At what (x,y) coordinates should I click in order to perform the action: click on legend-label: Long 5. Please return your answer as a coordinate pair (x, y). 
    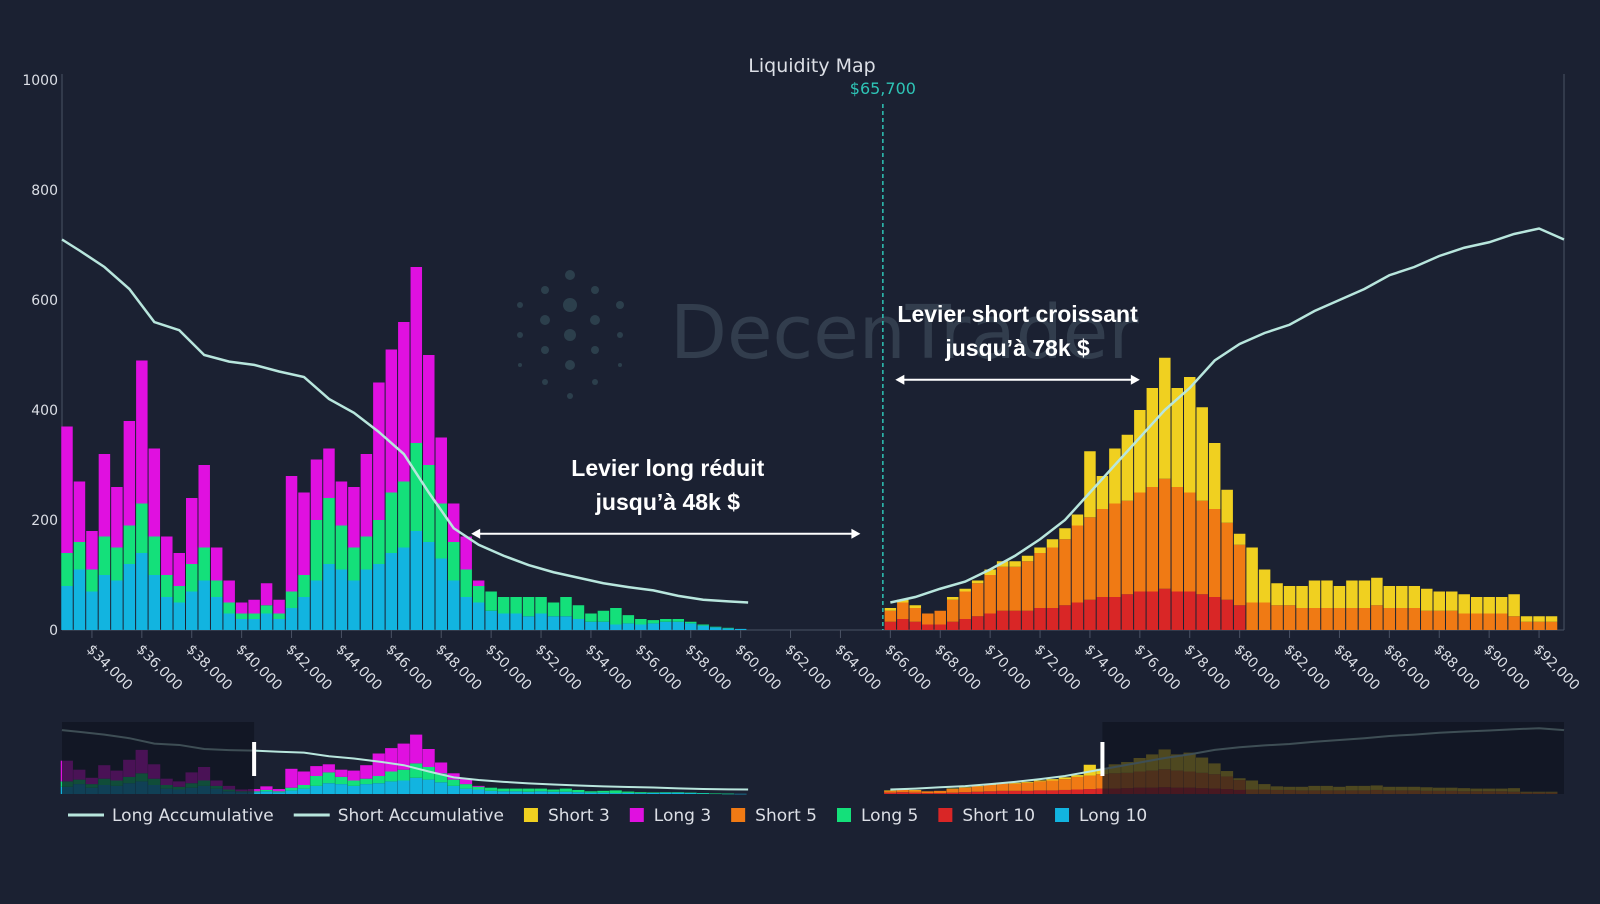
    Looking at the image, I should click on (889, 816).